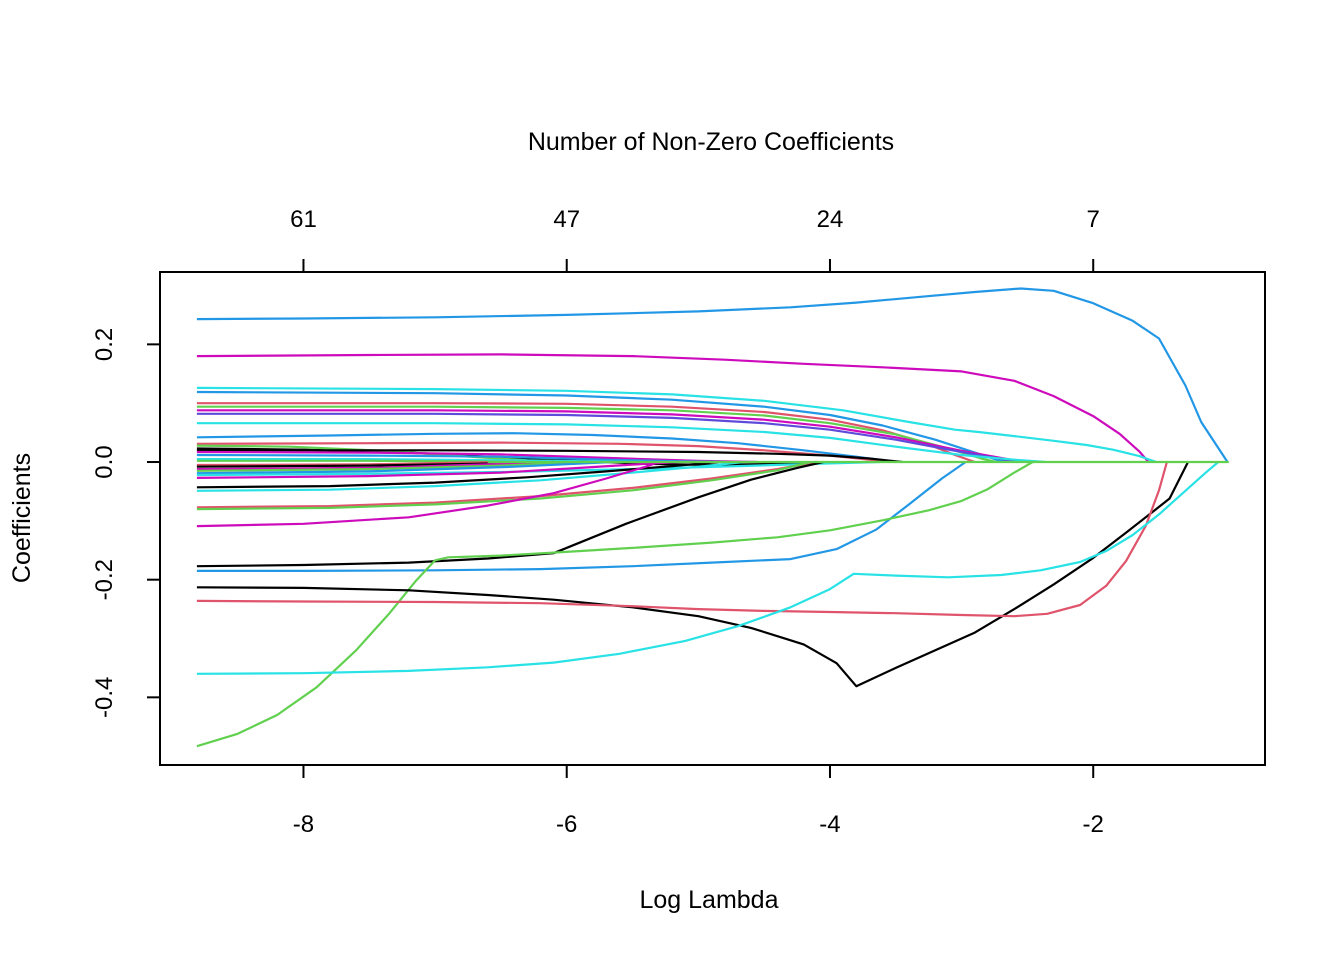  Describe the element at coordinates (1093, 219) in the screenshot. I see `top-tick-label-3: 7` at that location.